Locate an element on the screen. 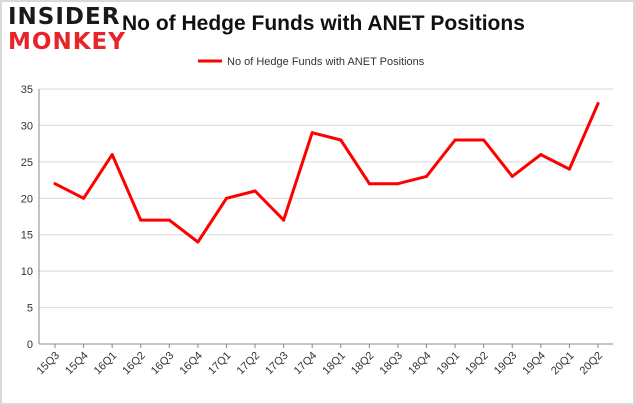  x-tick-label: 17Q1 is located at coordinates (220, 364).